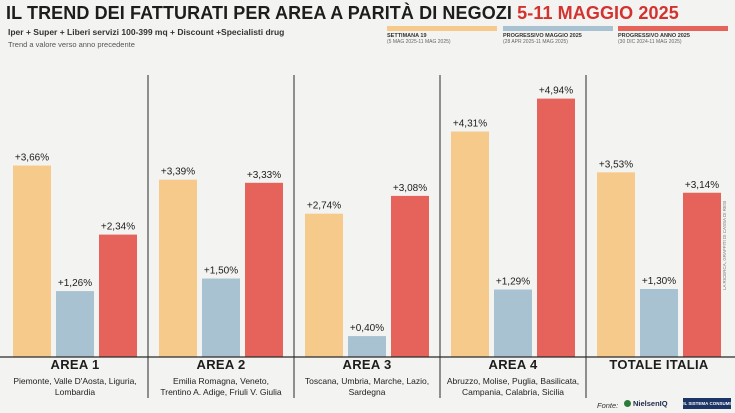  Describe the element at coordinates (221, 364) in the screenshot. I see `area-label-2: AREA 2` at that location.